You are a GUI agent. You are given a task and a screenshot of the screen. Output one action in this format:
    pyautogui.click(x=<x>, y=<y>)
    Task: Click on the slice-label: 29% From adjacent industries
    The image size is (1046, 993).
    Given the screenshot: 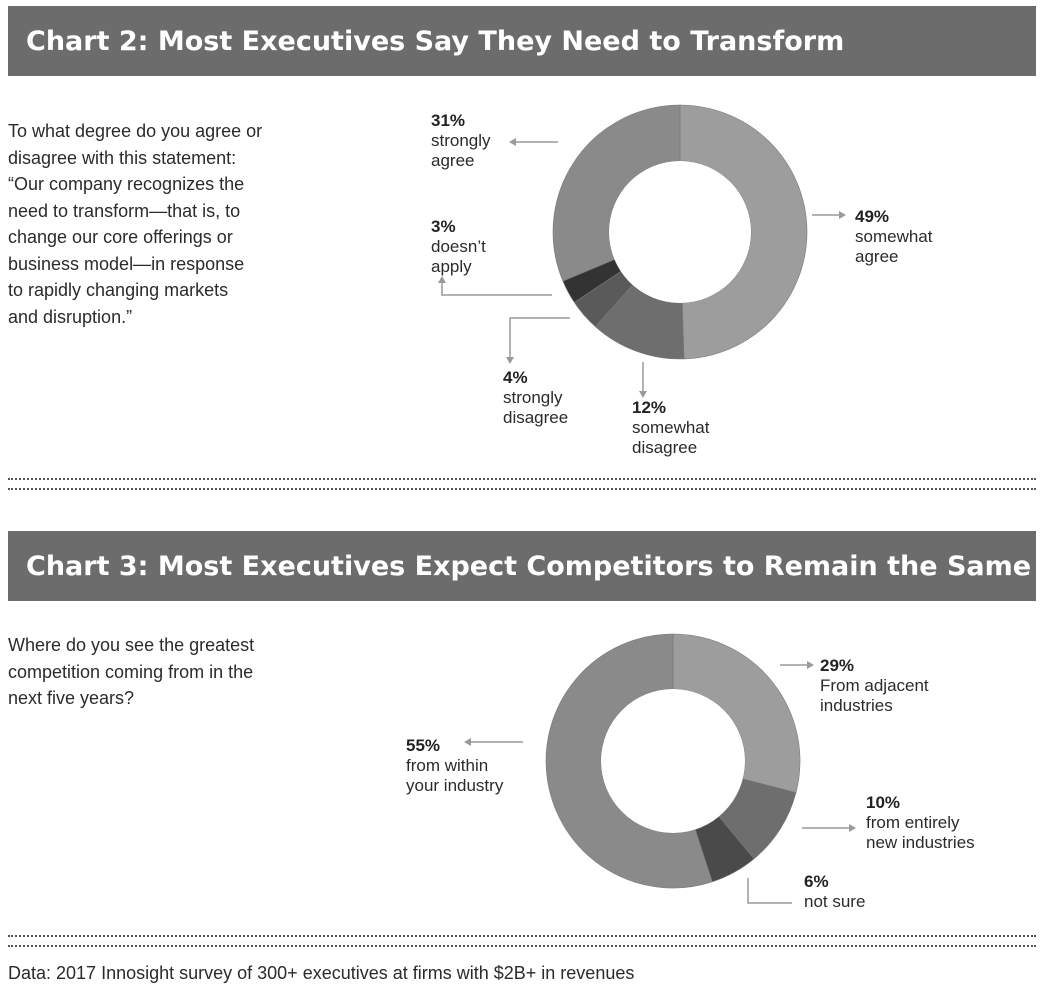 What is the action you would take?
    pyautogui.click(x=874, y=685)
    